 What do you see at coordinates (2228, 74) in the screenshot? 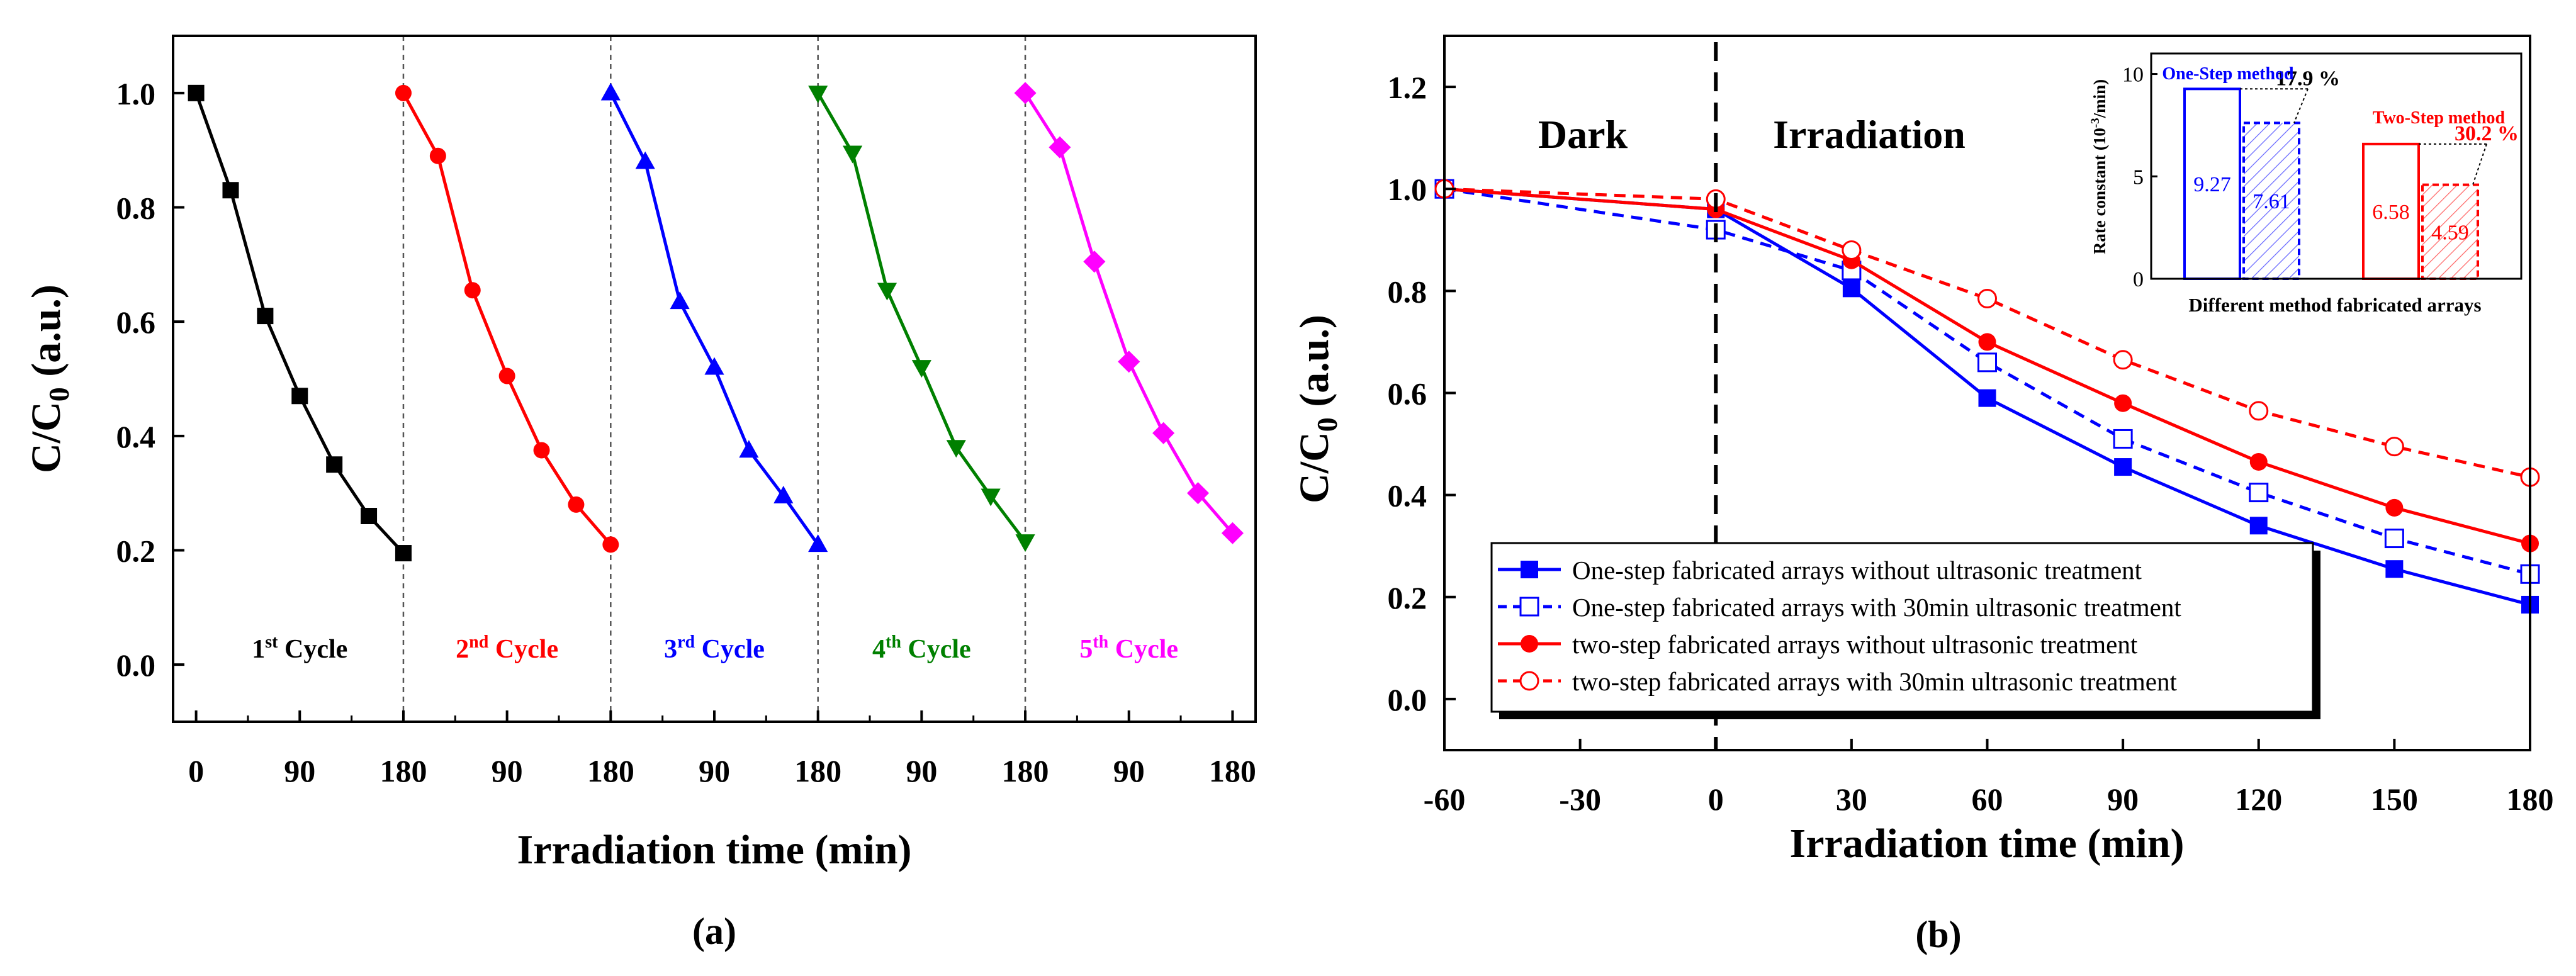
I see `inset-group-label: One-Step method` at bounding box center [2228, 74].